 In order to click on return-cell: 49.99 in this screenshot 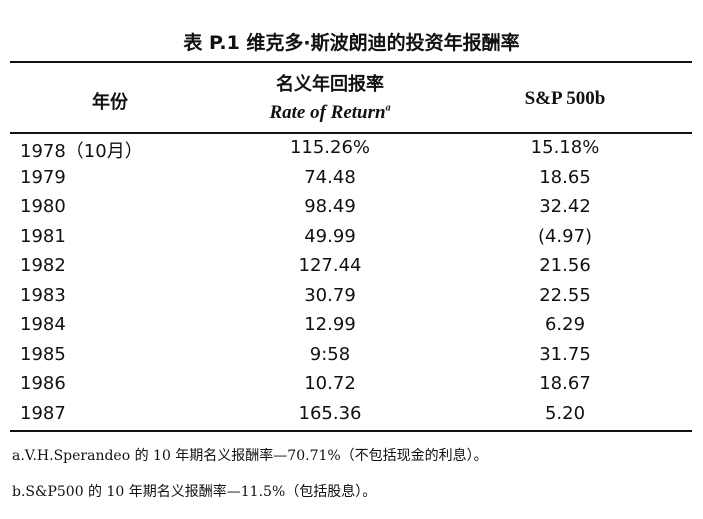, I will do `click(330, 236)`.